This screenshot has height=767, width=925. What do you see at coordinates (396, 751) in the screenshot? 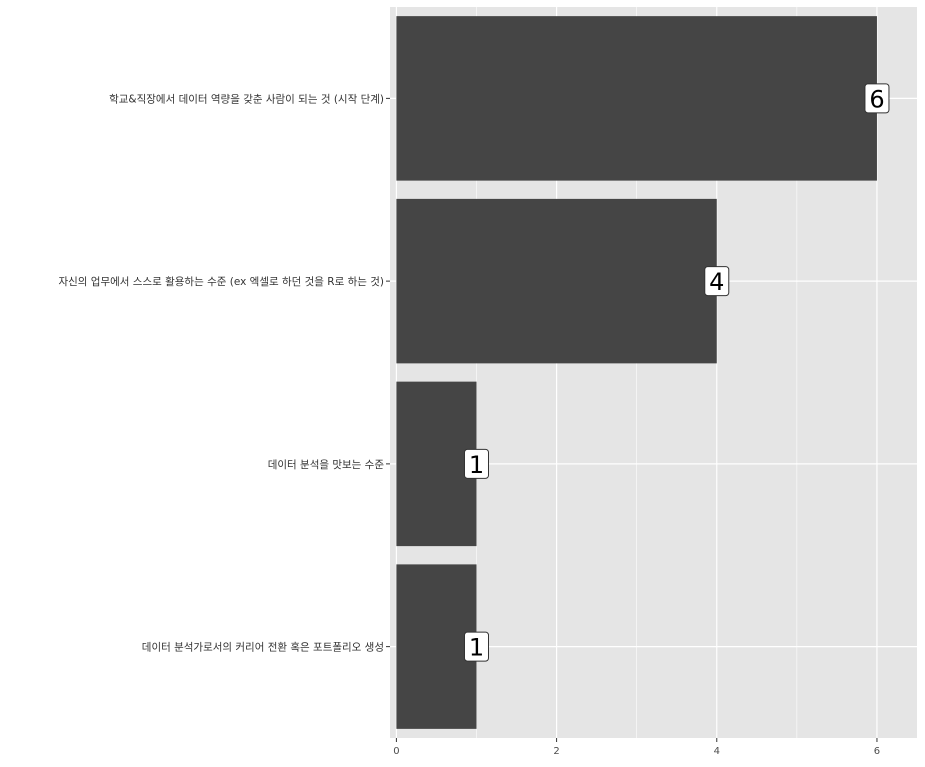
I see `x-tick-label: 0` at bounding box center [396, 751].